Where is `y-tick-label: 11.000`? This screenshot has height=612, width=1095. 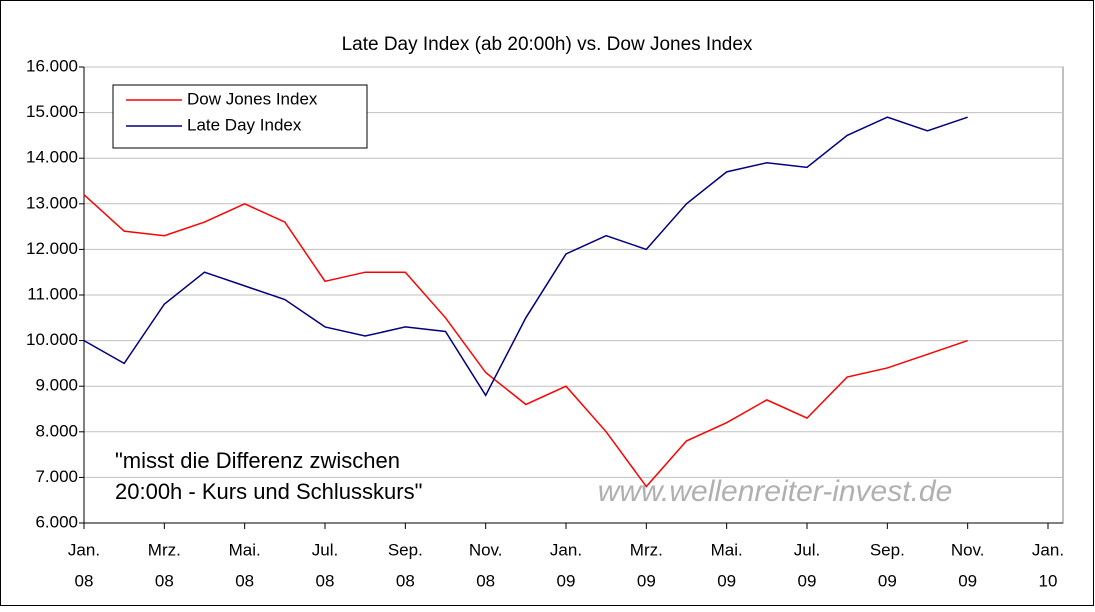
y-tick-label: 11.000 is located at coordinates (52, 293).